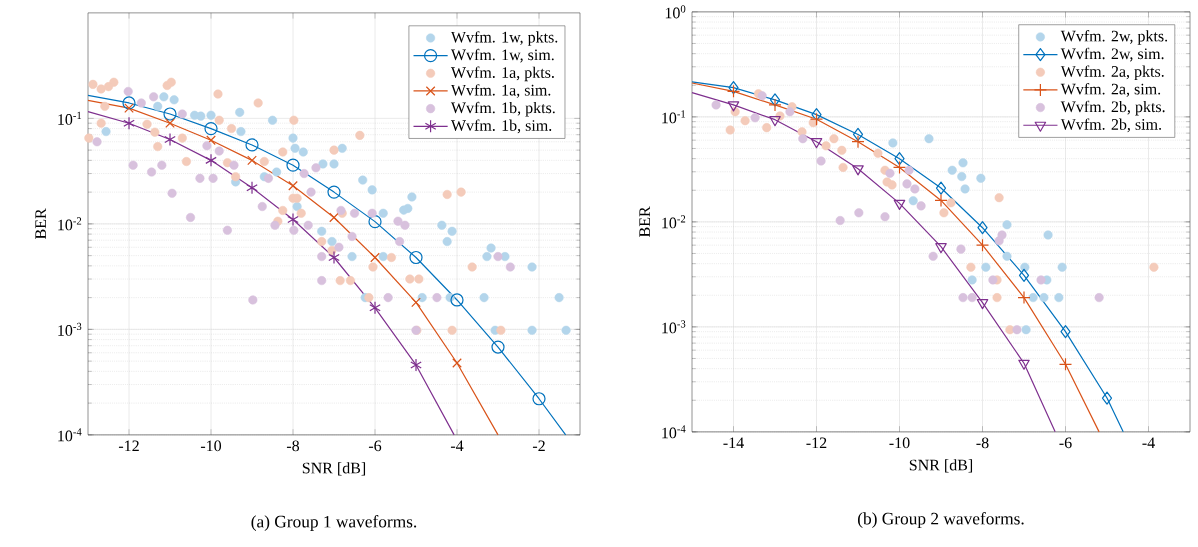  Describe the element at coordinates (501, 126) in the screenshot. I see `legend-label: Wvfm. 1b, sim.` at that location.